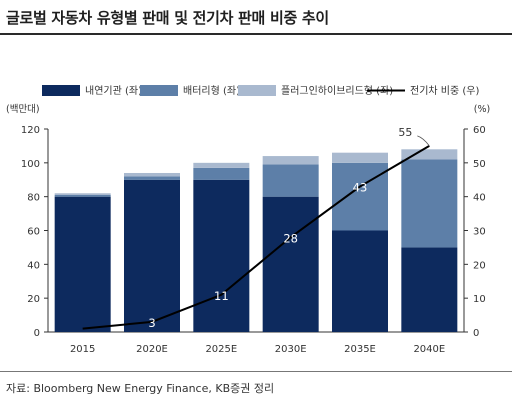  Describe the element at coordinates (23, 109) in the screenshot. I see `left-axis-unit: (백만대)` at that location.